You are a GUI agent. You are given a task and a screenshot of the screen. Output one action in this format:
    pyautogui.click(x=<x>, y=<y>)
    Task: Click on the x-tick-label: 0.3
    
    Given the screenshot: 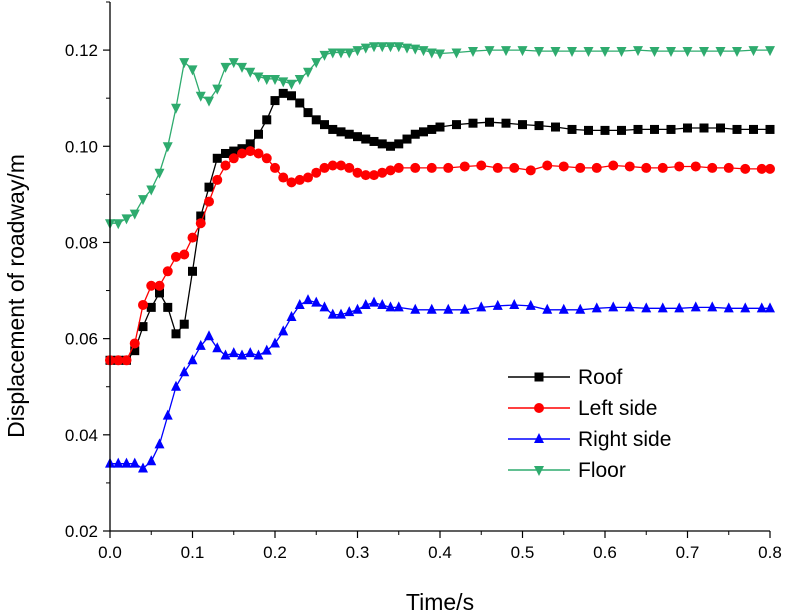 What is the action you would take?
    pyautogui.click(x=358, y=552)
    